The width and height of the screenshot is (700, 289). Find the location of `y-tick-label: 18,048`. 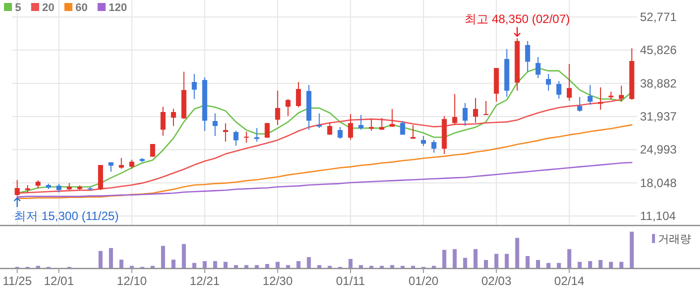

y-tick-label: 18,048 is located at coordinates (659, 183).